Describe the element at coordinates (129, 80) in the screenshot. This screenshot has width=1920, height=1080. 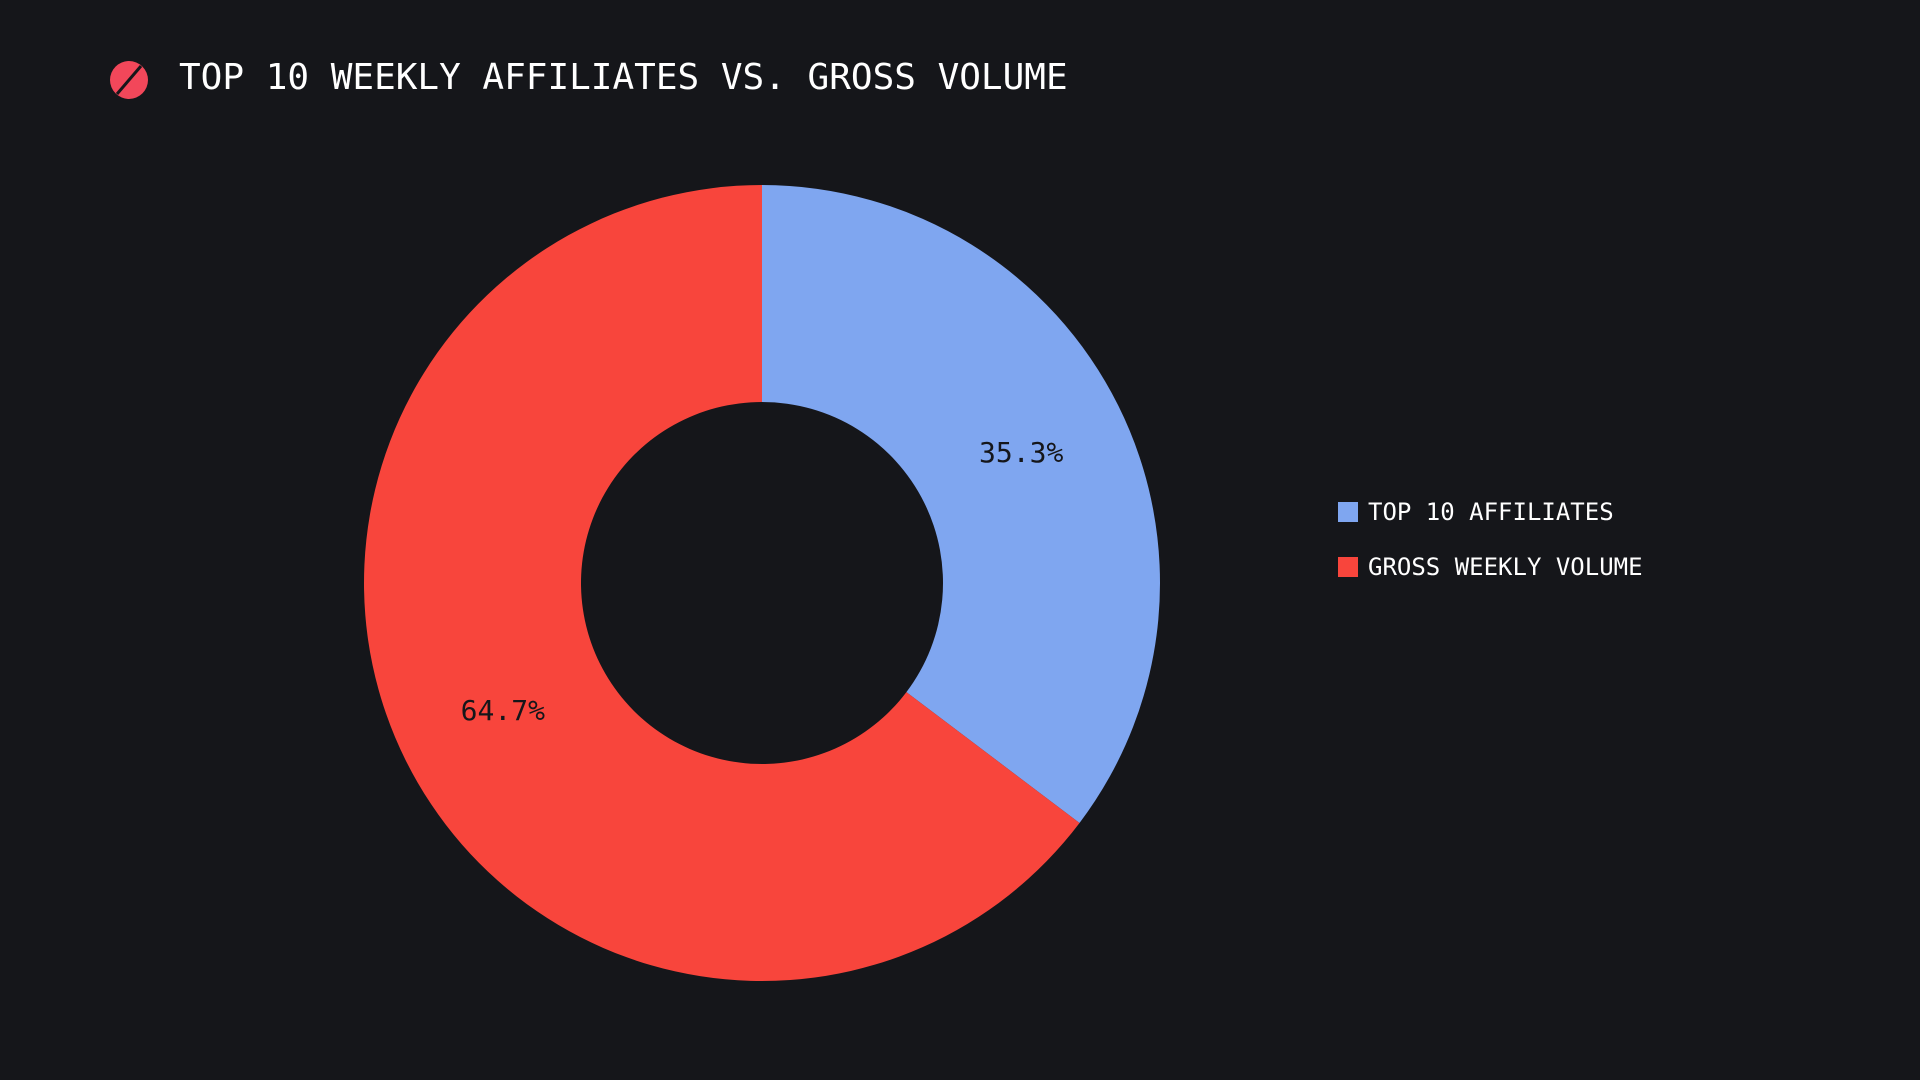
I see `title-icon` at that location.